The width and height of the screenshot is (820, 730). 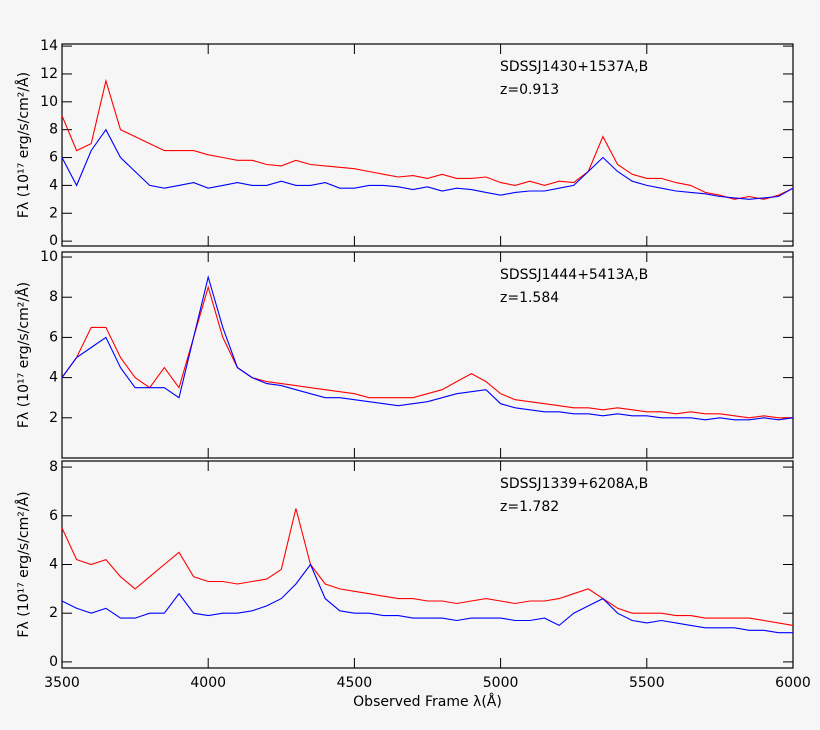 What do you see at coordinates (501, 683) in the screenshot?
I see `x-tick-label: 5000` at bounding box center [501, 683].